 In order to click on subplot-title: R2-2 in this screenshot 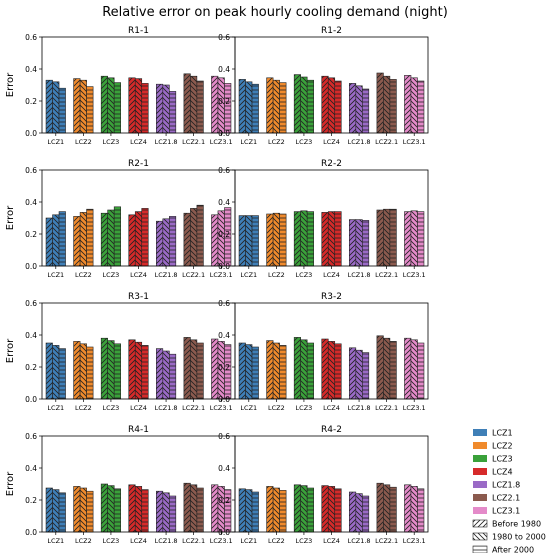, I will do `click(331, 164)`.